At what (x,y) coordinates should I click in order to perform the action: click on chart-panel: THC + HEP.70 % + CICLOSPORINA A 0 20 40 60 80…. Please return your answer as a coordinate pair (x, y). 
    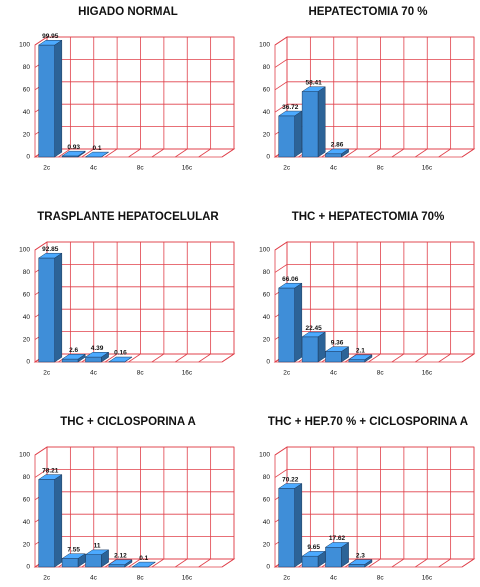
    Looking at the image, I should click on (367, 499).